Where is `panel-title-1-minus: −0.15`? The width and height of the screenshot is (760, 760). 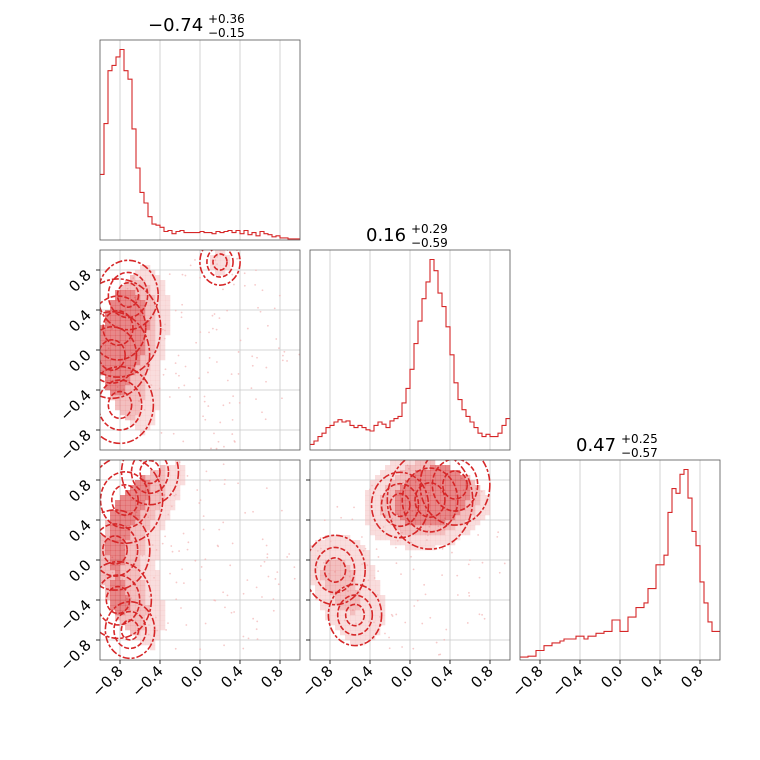
panel-title-1-minus: −0.15 is located at coordinates (226, 33).